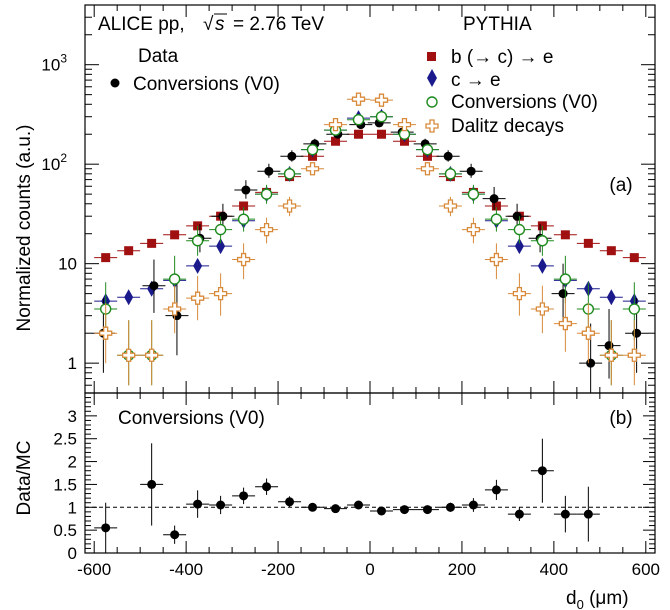 This screenshot has height=610, width=670. I want to click on y-tick-label-top: 10², so click(54, 162).